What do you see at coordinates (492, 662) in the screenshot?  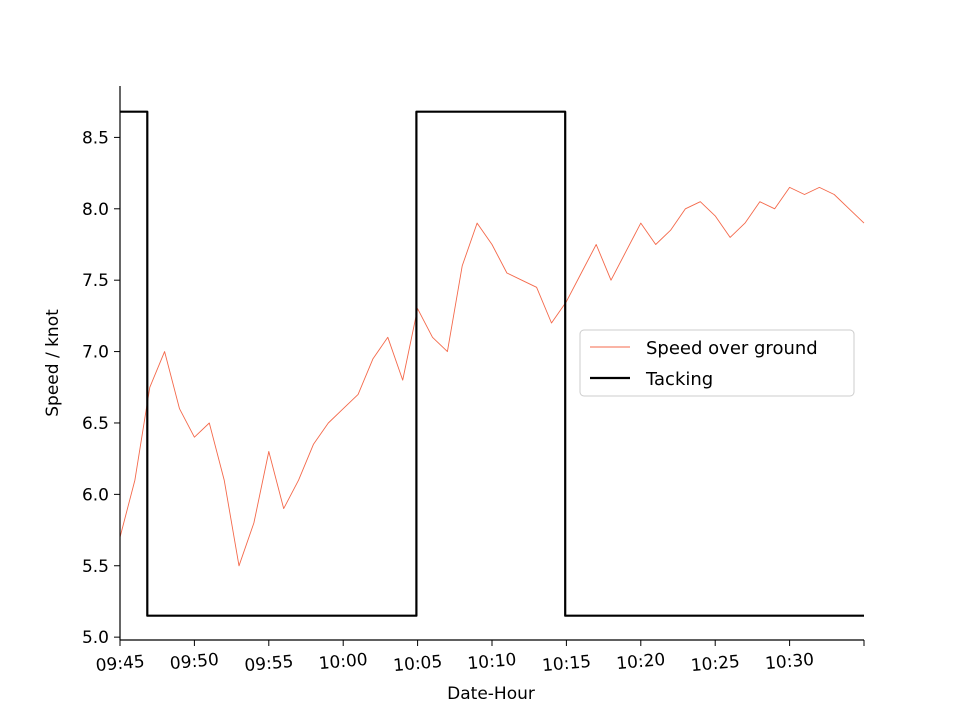 I see `x-tick-label: 10:10` at bounding box center [492, 662].